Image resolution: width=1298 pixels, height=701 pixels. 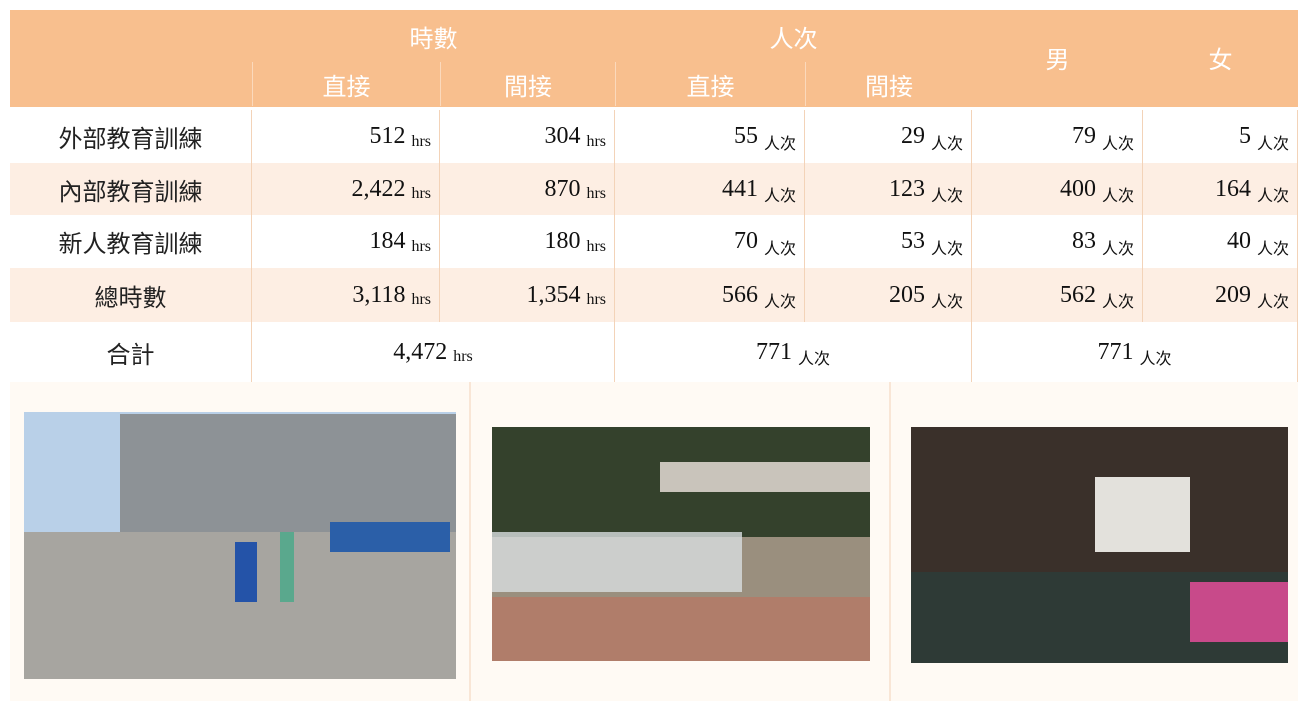 What do you see at coordinates (379, 294) in the screenshot?
I see `cell-number: 3,118` at bounding box center [379, 294].